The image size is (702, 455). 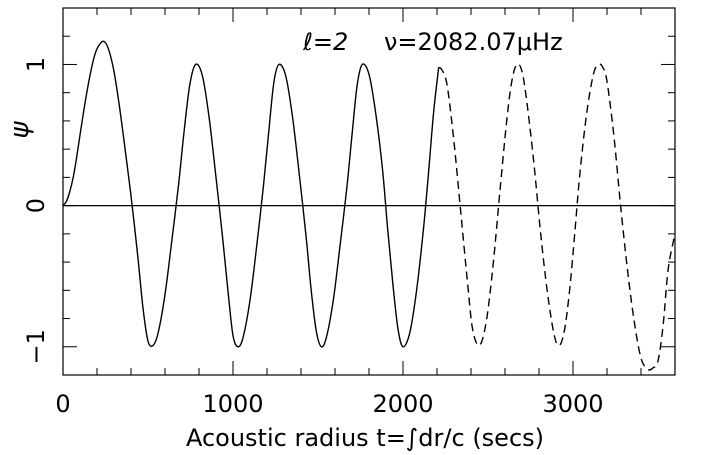 I want to click on x-tick-label: 0, so click(x=62, y=404).